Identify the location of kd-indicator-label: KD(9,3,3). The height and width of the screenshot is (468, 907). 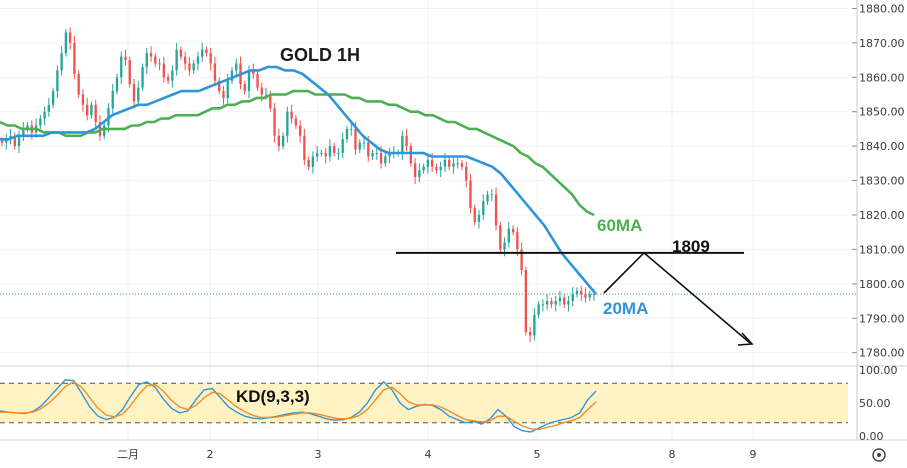
(273, 396).